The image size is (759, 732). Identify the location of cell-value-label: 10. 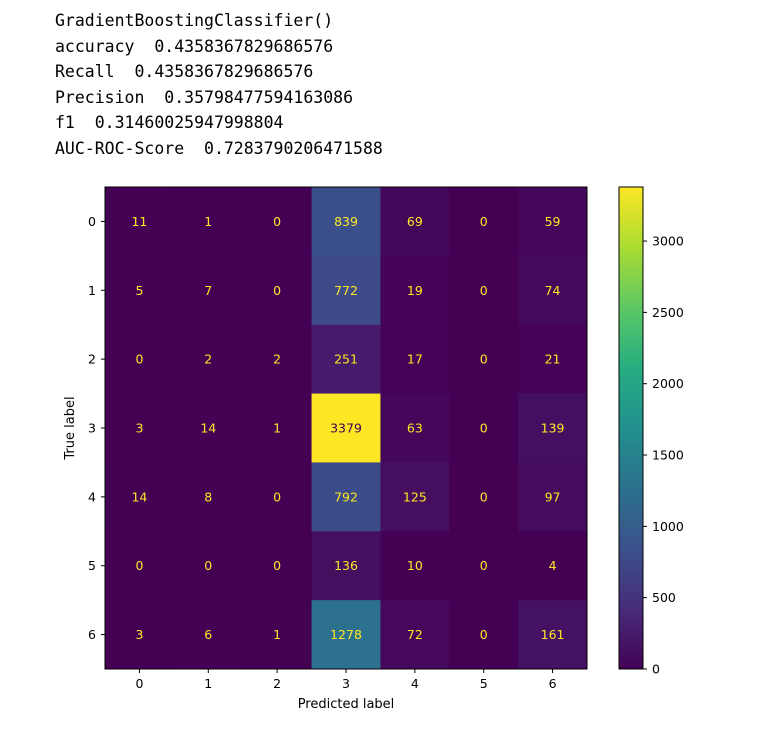
(415, 565).